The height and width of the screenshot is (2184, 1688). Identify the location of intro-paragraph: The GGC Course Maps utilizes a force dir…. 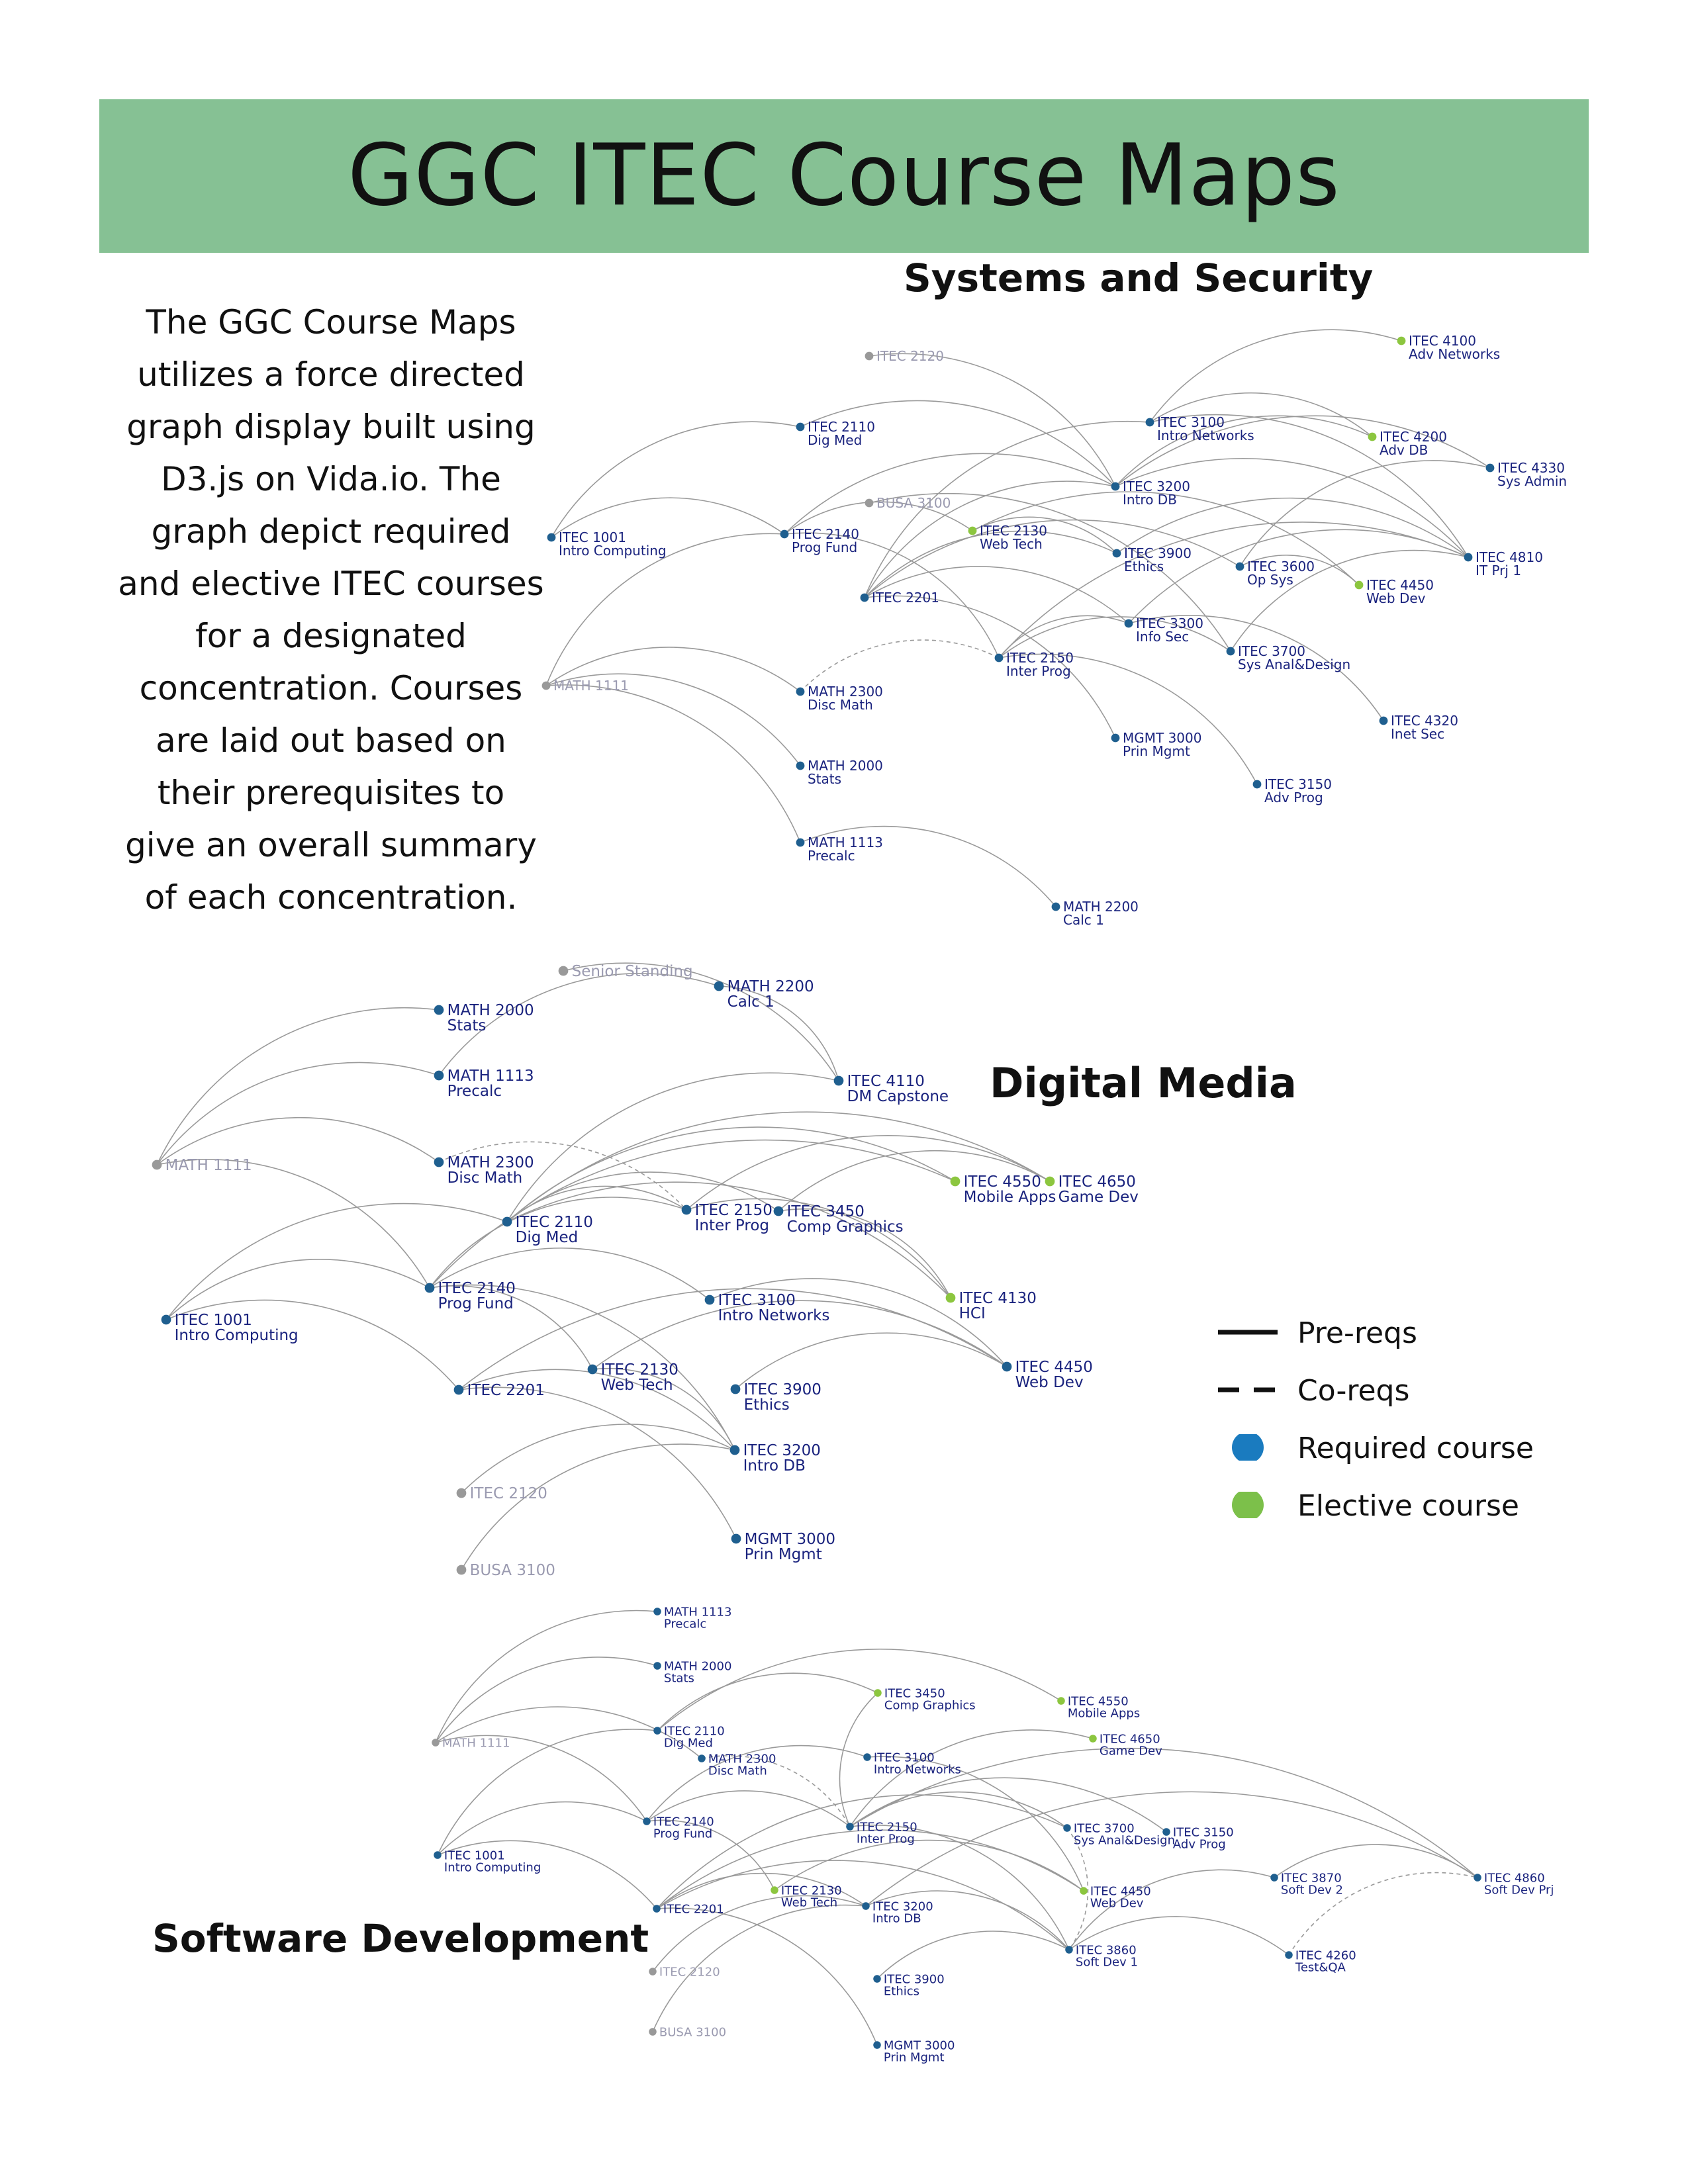
(331, 610).